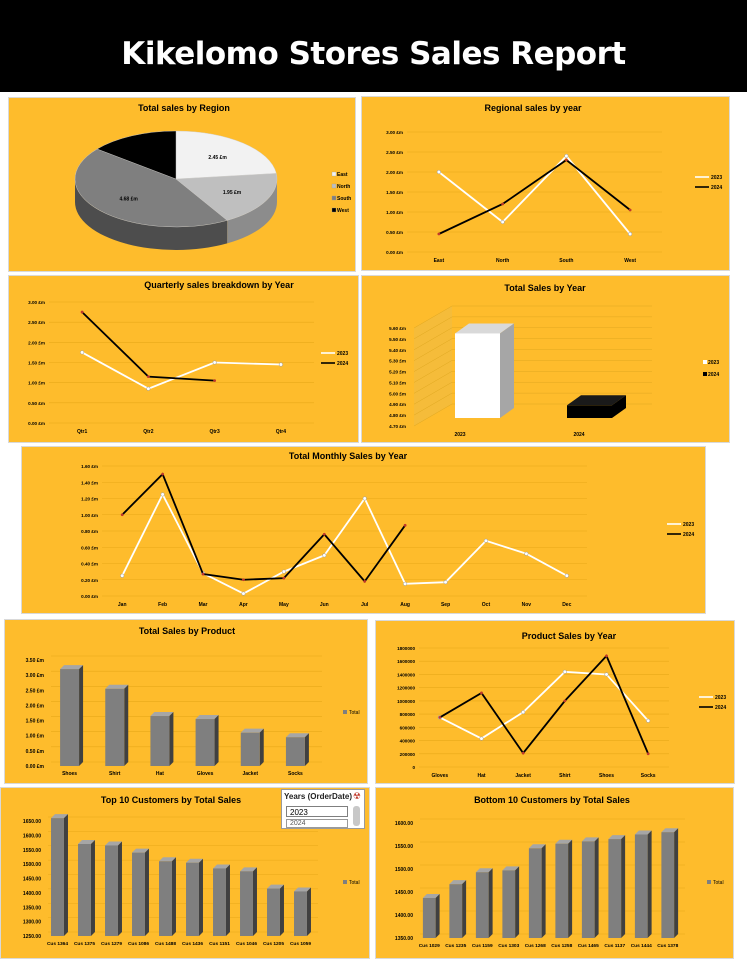  What do you see at coordinates (69, 774) in the screenshot?
I see `product-xtick: Shoes` at bounding box center [69, 774].